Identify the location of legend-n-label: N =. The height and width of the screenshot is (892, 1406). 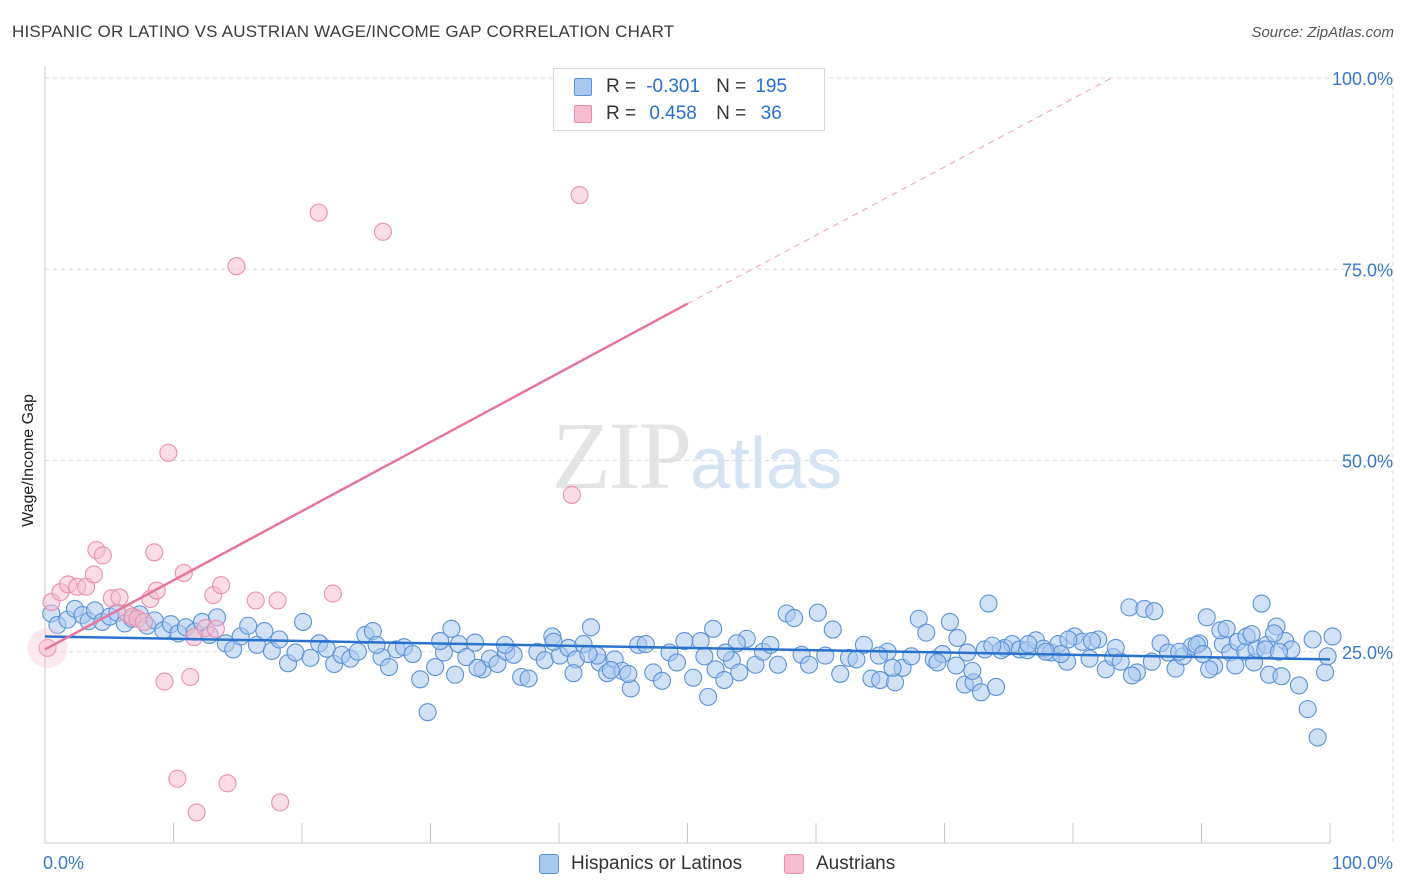
(731, 113).